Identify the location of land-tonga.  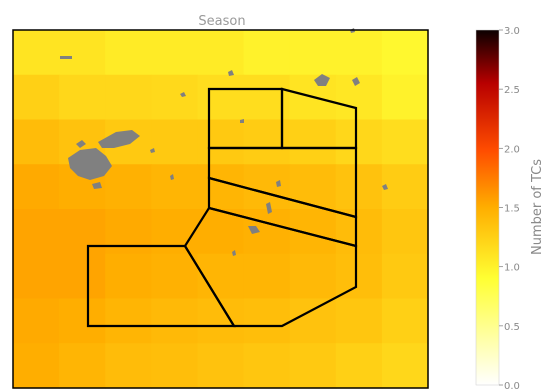
(322, 80).